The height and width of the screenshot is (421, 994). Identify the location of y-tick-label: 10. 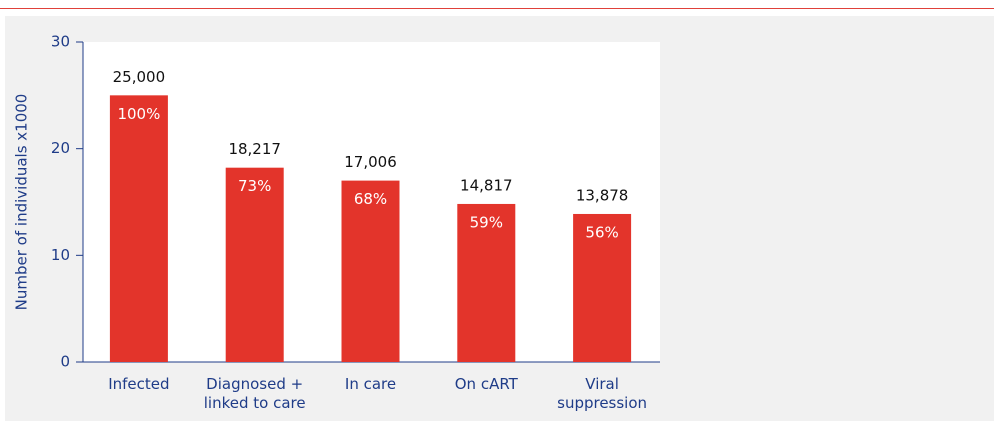
(60, 255).